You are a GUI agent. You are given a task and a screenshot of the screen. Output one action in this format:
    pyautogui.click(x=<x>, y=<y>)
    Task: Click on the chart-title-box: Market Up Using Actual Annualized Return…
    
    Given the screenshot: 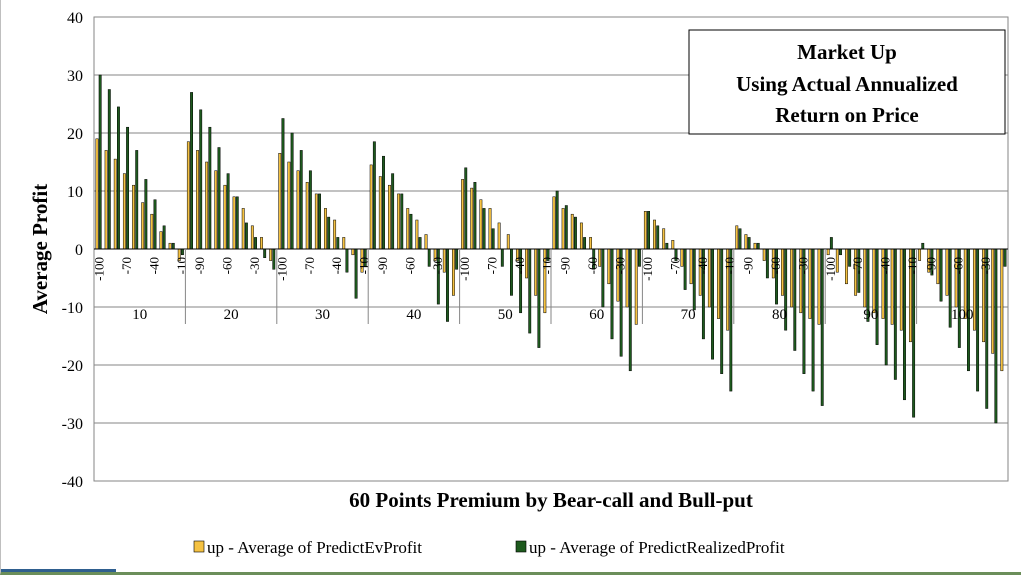 What is the action you would take?
    pyautogui.click(x=847, y=82)
    